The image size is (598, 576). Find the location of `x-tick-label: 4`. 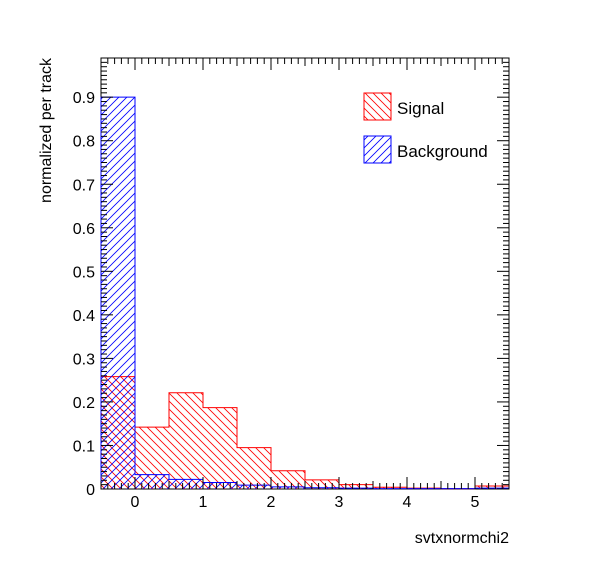

x-tick-label: 4 is located at coordinates (407, 502).